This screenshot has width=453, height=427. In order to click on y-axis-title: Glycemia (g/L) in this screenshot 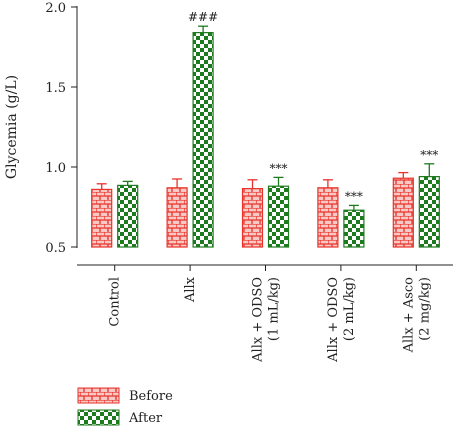, I will do `click(12, 127)`.